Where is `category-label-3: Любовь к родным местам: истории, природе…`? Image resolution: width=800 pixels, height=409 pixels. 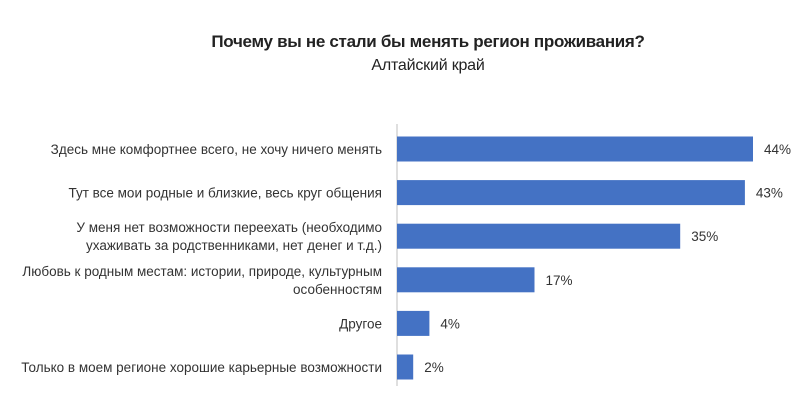
category-label-3: Любовь к родным местам: истории, природе… is located at coordinates (202, 280).